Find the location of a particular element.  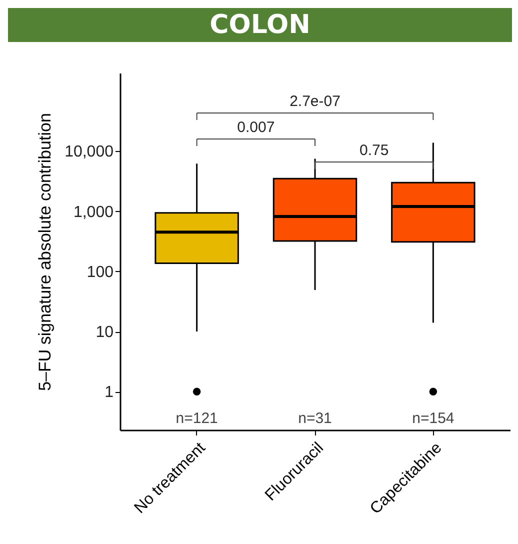

chart-title: COLON is located at coordinates (260, 25).